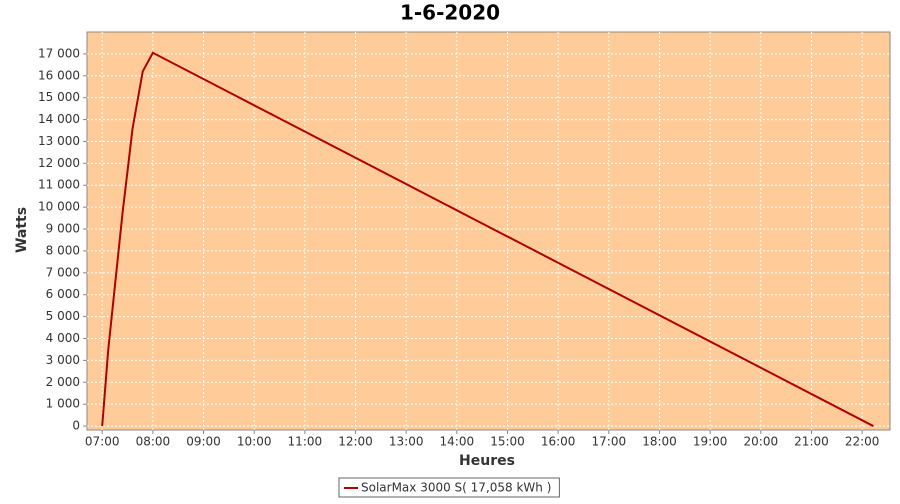 This screenshot has width=900, height=504. Describe the element at coordinates (203, 442) in the screenshot. I see `x-tick-label: 09:00` at that location.